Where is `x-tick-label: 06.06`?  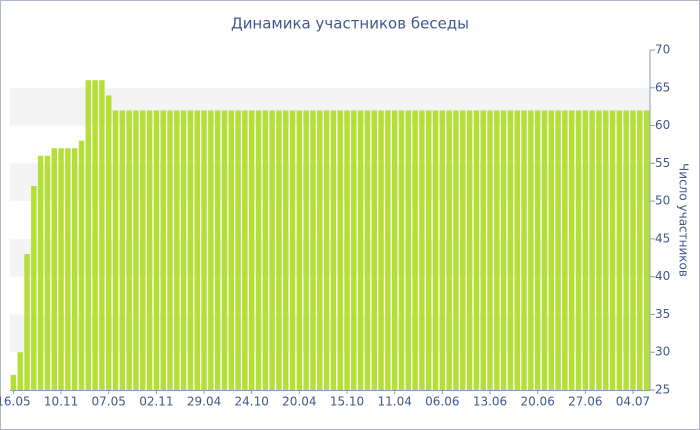
x-tick-label: 06.06 is located at coordinates (442, 402).